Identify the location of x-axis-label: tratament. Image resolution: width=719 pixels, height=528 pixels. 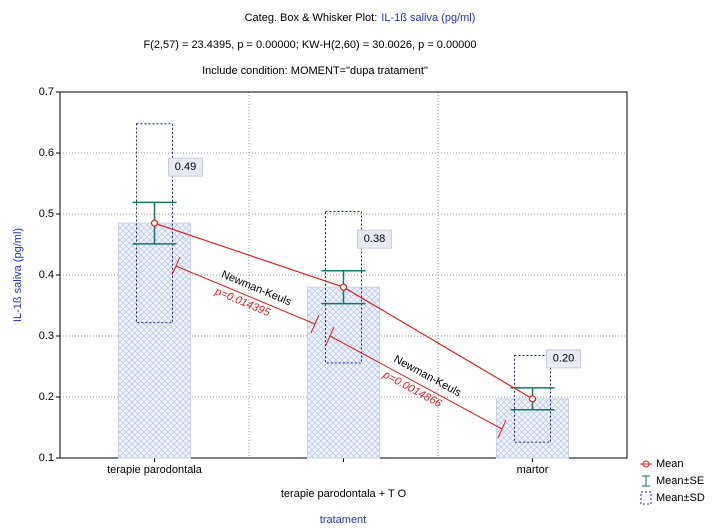
(343, 520).